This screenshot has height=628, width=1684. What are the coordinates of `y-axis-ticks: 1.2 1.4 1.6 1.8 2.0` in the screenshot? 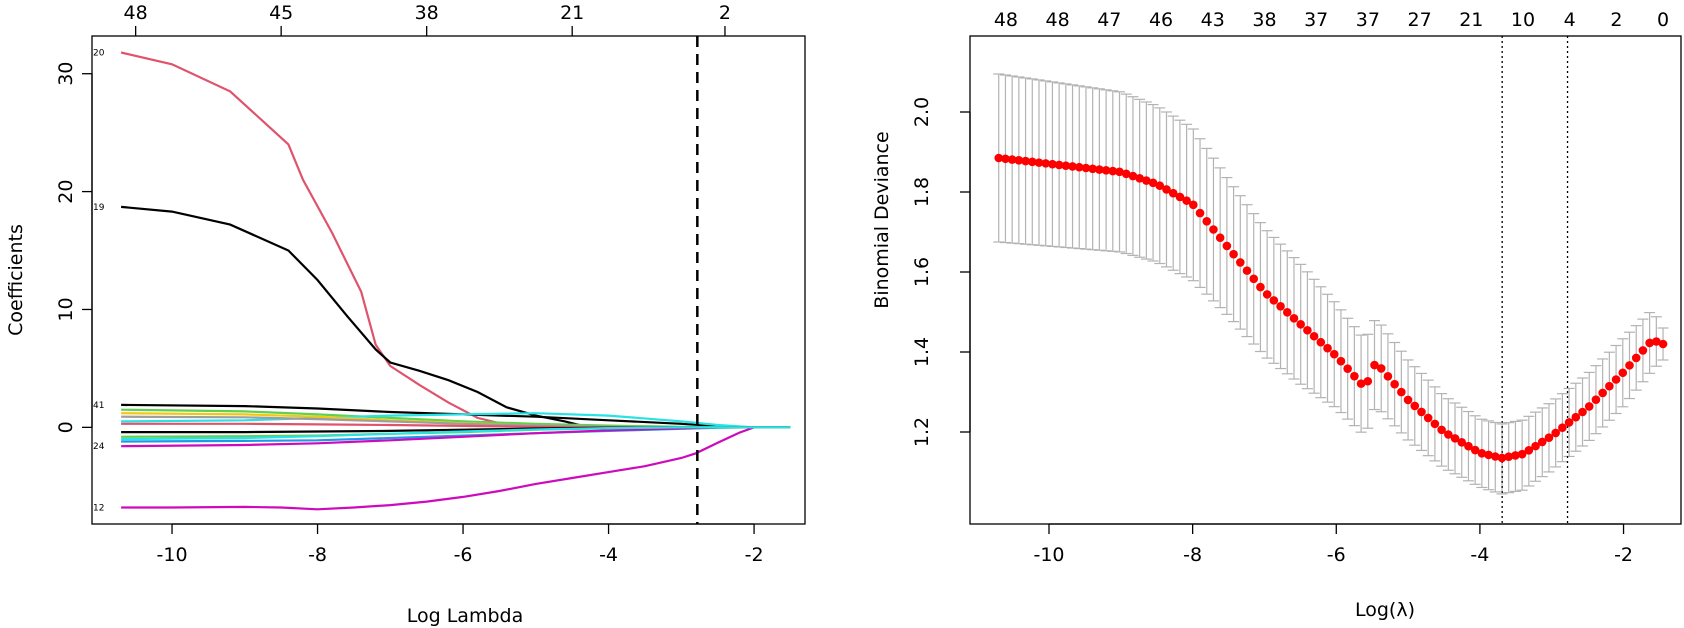 It's located at (941, 272).